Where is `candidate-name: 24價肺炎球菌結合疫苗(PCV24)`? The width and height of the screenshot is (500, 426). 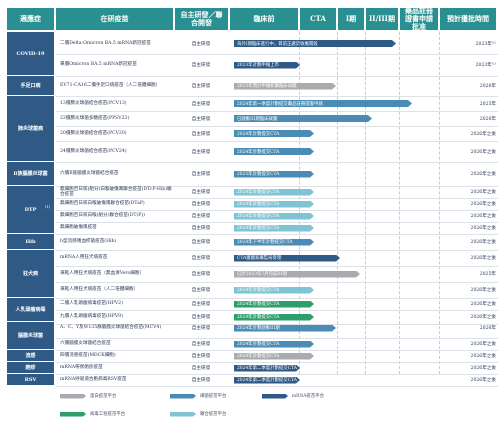 candidate-name: 24價肺炎球菌結合疫苗(PCV24) is located at coordinates (93, 151).